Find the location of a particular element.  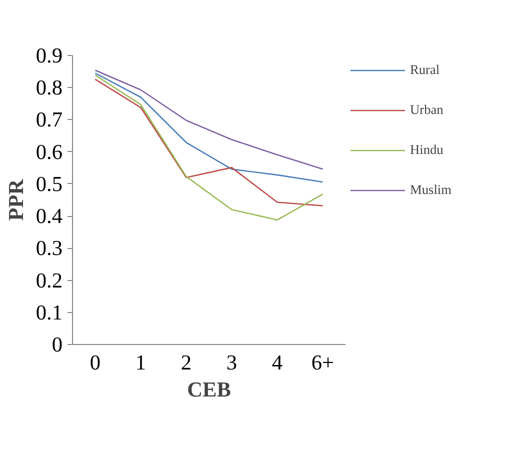

y-tick-label: 0 is located at coordinates (57, 344).